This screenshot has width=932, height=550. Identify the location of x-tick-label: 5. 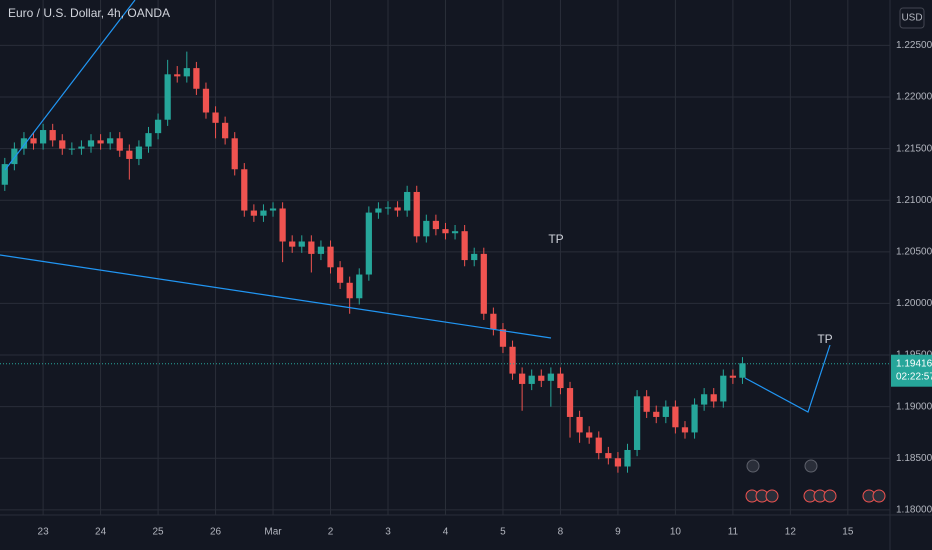
(503, 532).